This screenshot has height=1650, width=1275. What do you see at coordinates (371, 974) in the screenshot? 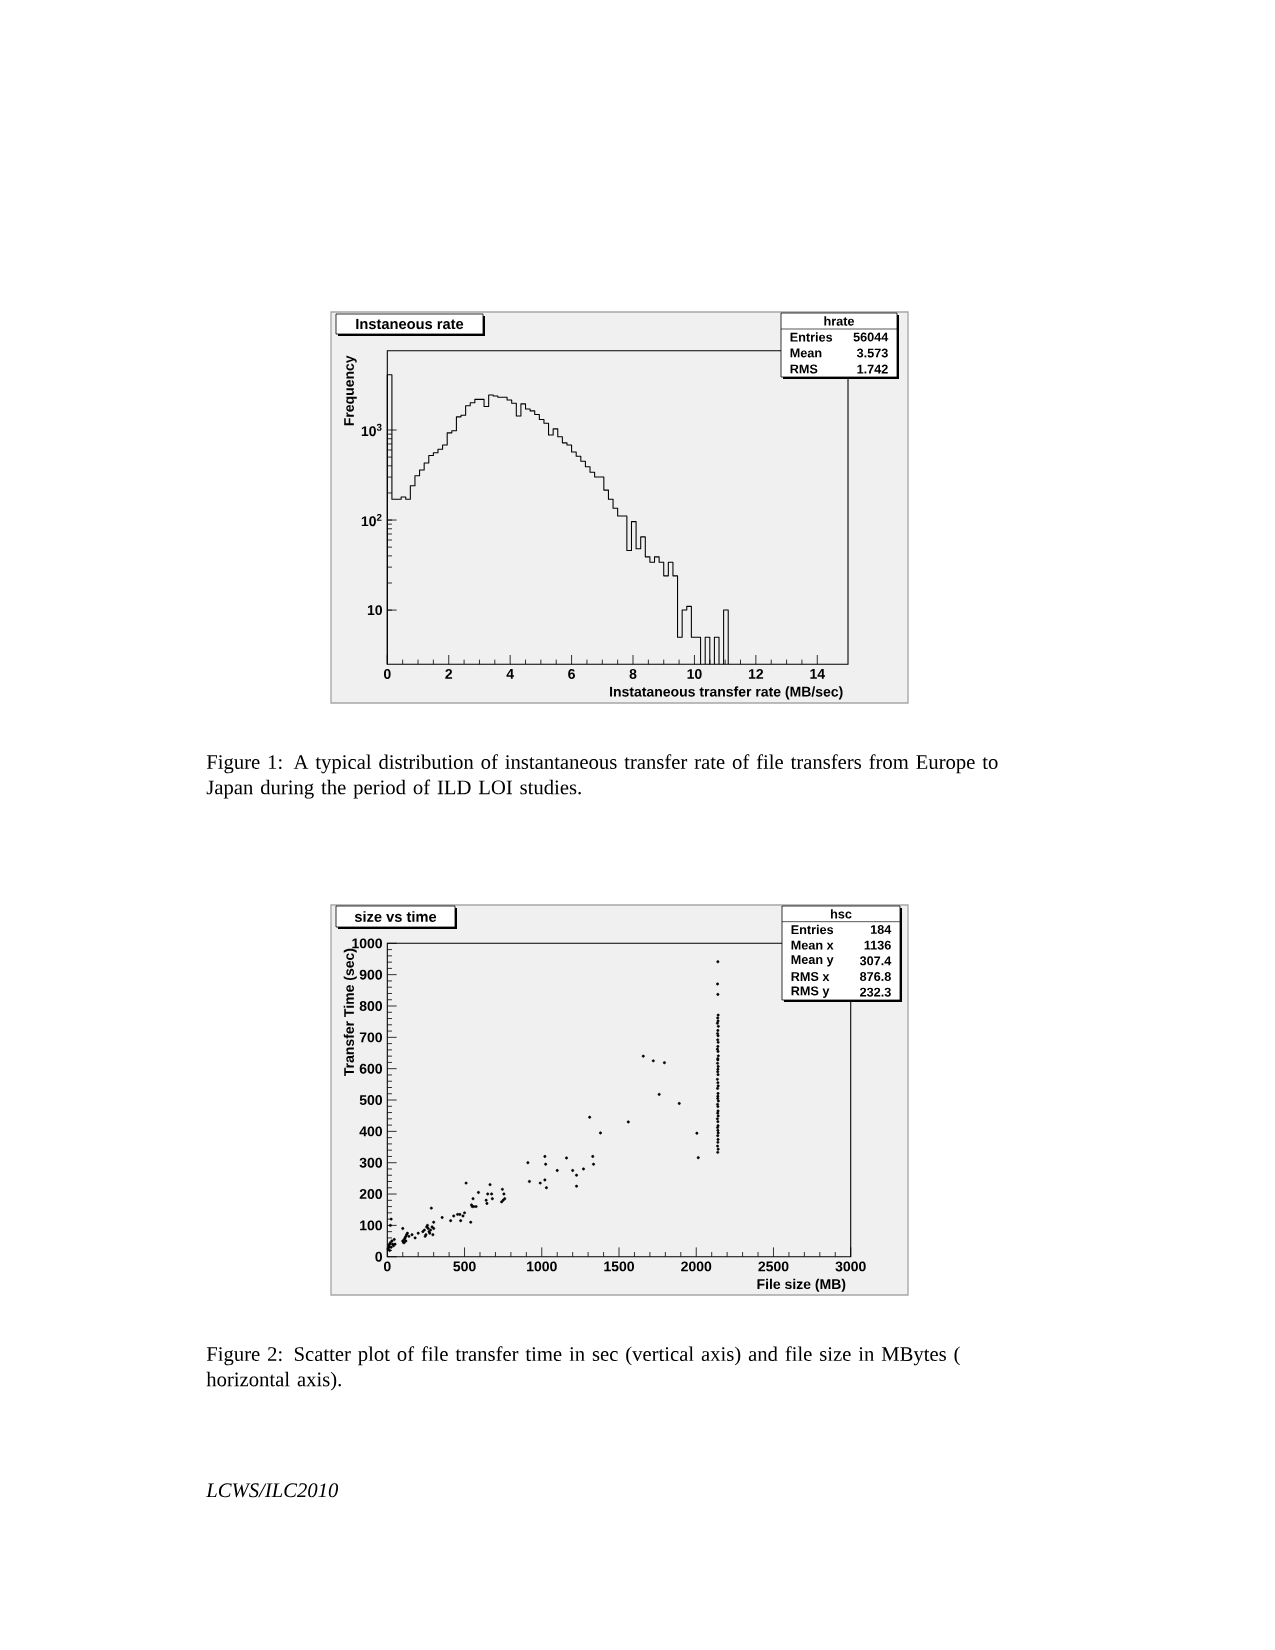
I see `y-tick-label: 900` at bounding box center [371, 974].